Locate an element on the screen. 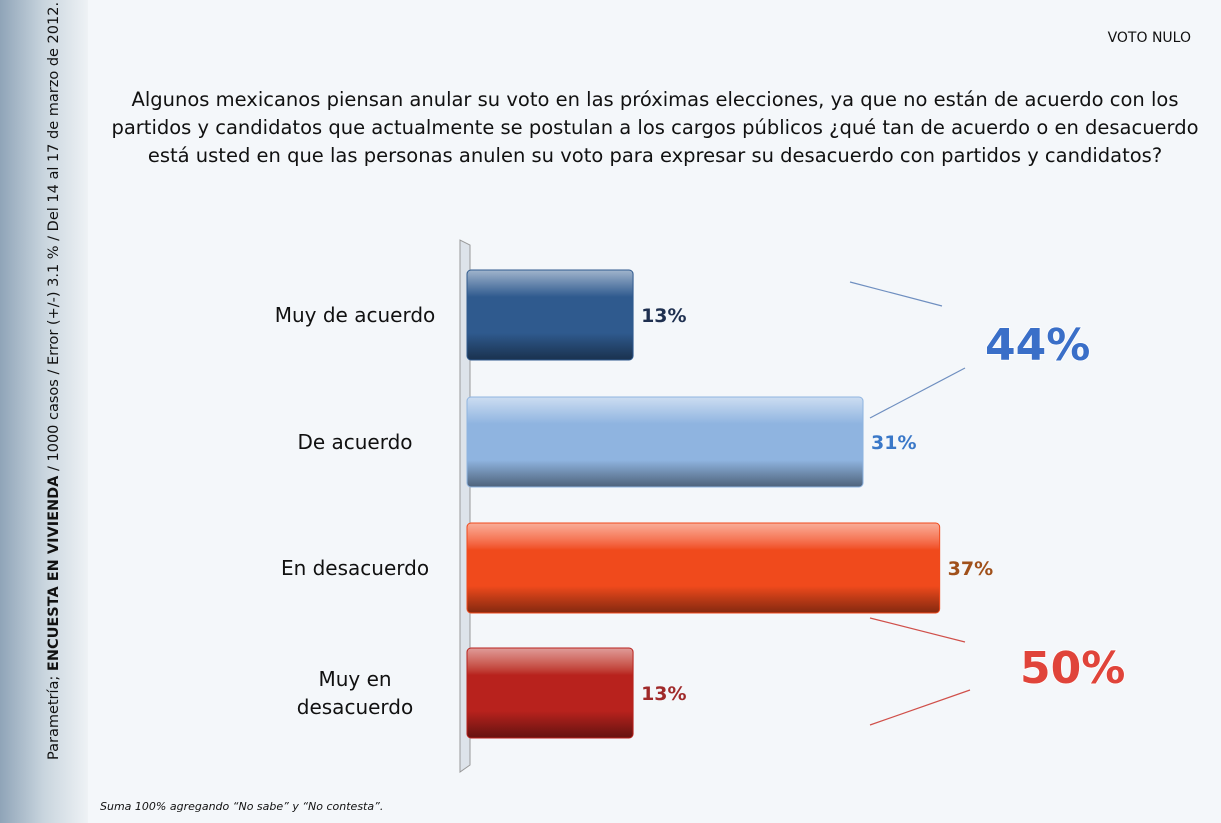 This screenshot has width=1221, height=823. source-bold: ENCUESTA EN VIVIENDA is located at coordinates (54, 573).